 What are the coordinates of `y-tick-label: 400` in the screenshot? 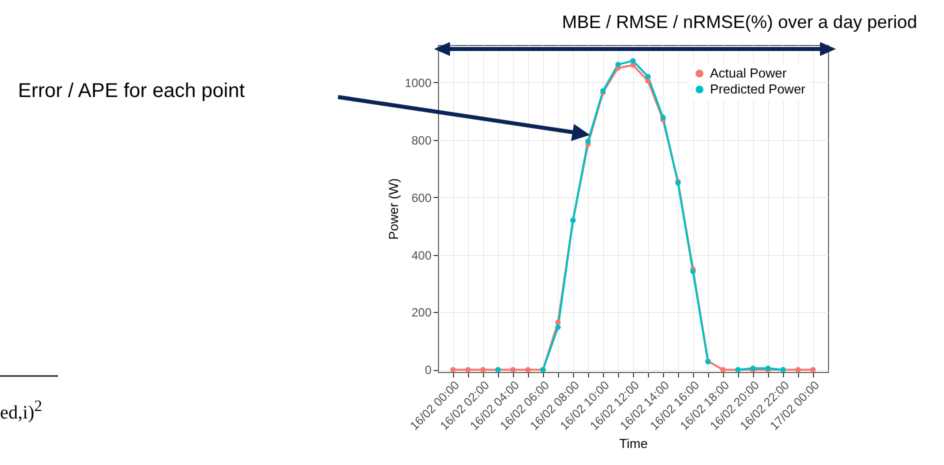 It's located at (421, 255).